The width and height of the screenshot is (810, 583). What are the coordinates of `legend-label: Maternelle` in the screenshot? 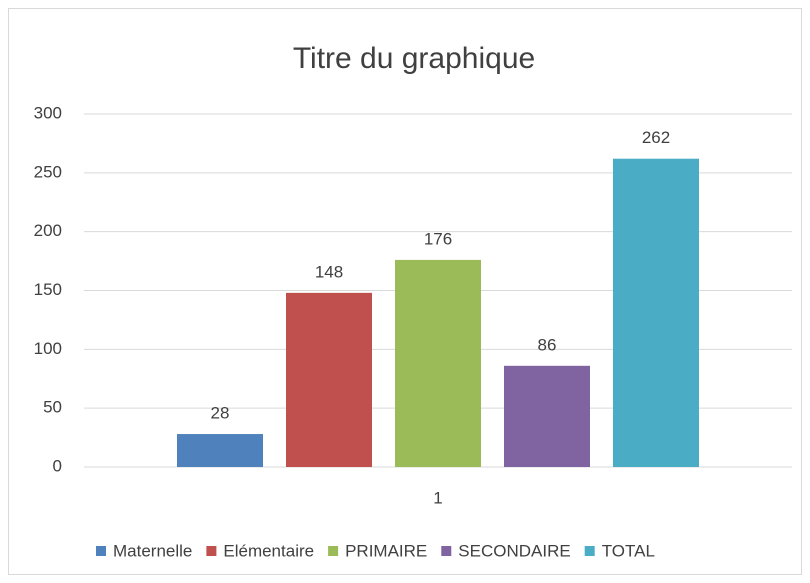 It's located at (152, 550).